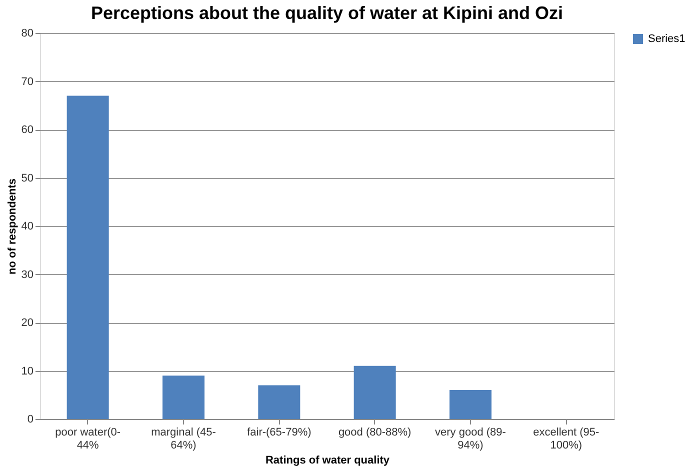 The height and width of the screenshot is (470, 691). What do you see at coordinates (667, 39) in the screenshot?
I see `legend-label: Series1` at bounding box center [667, 39].